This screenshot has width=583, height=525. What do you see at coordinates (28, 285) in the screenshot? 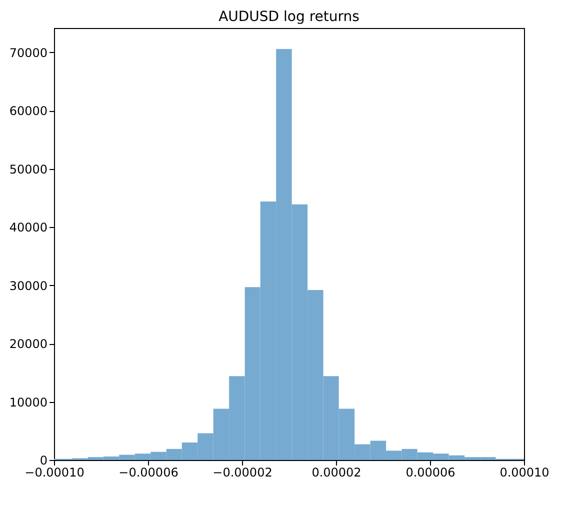
I see `y-tick-label: 30000` at bounding box center [28, 285].